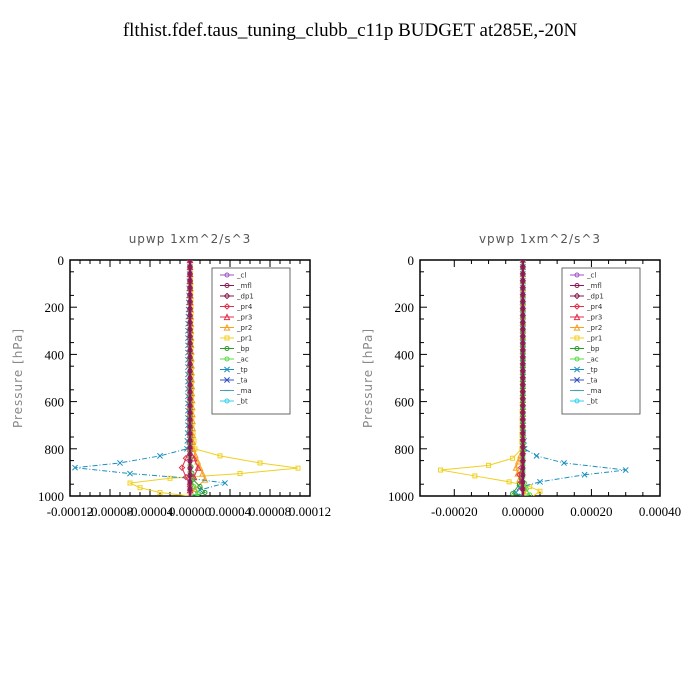  I want to click on chart-title: upwp 1xm^2/s^3, so click(190, 239).